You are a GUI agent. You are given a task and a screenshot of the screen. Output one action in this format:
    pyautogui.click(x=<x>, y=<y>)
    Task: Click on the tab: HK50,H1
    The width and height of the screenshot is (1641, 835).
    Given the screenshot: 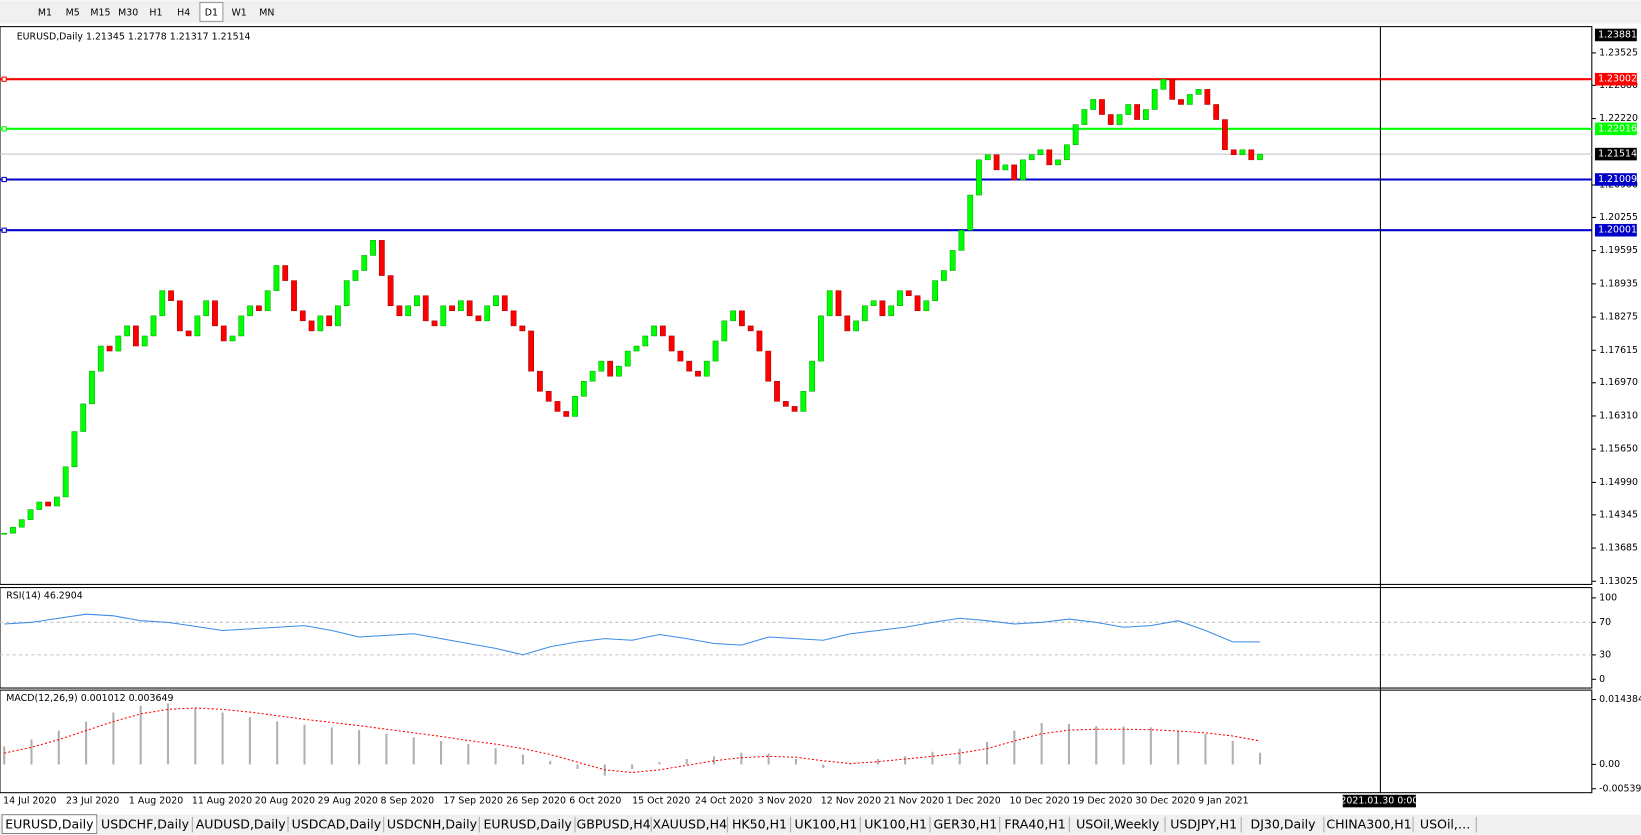 What is the action you would take?
    pyautogui.click(x=759, y=824)
    